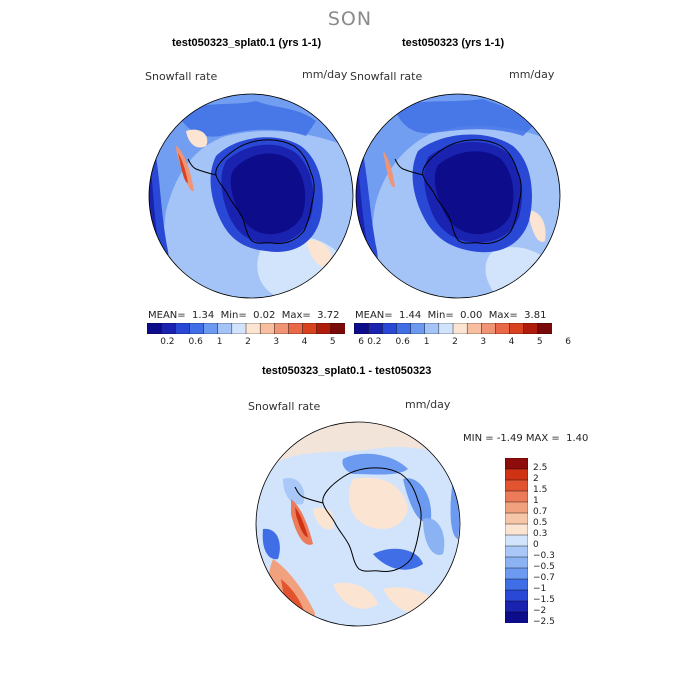 This screenshot has height=700, width=700. I want to click on panel-1-colorbar-tick: 3, so click(276, 342).